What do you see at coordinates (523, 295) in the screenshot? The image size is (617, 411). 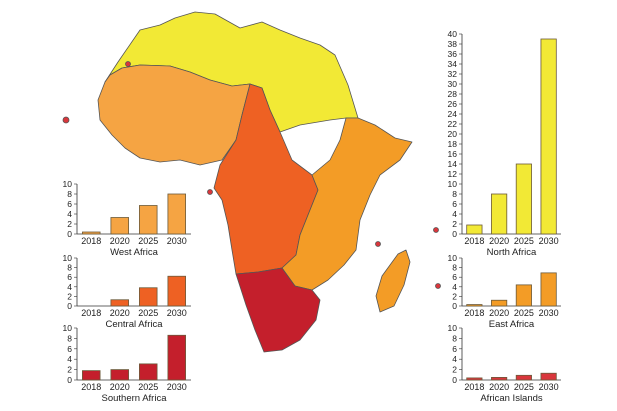 I see `bar-east-africa-2025` at bounding box center [523, 295].